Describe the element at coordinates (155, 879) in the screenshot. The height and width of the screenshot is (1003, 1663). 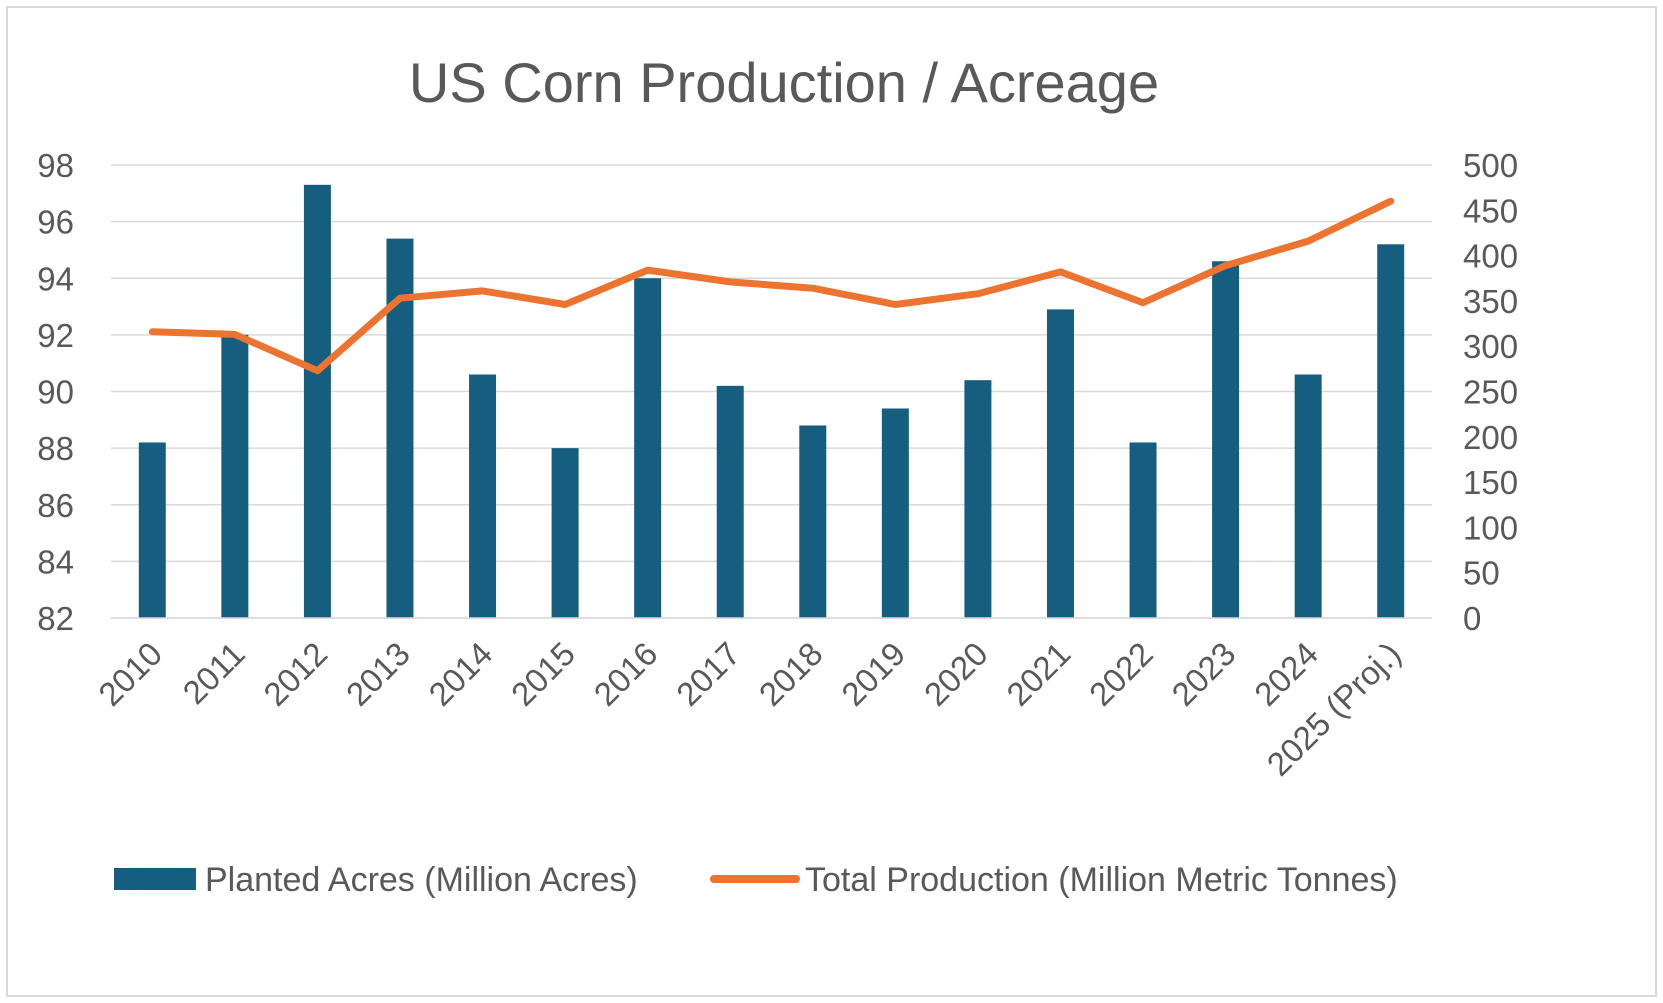
I see `legend-swatch-planted-acres` at that location.